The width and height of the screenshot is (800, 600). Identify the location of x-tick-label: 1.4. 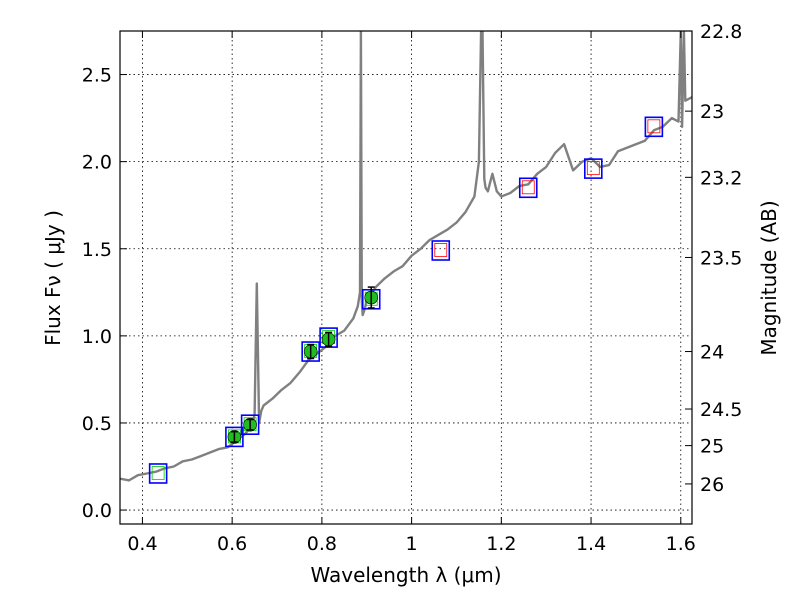
(591, 544).